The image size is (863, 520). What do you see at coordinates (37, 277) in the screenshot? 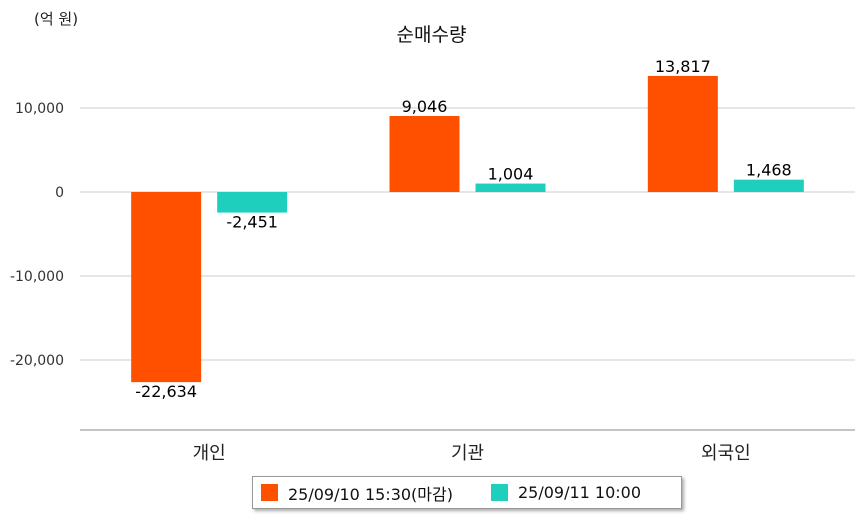
I see `y-tick-label: -10,000` at bounding box center [37, 277].